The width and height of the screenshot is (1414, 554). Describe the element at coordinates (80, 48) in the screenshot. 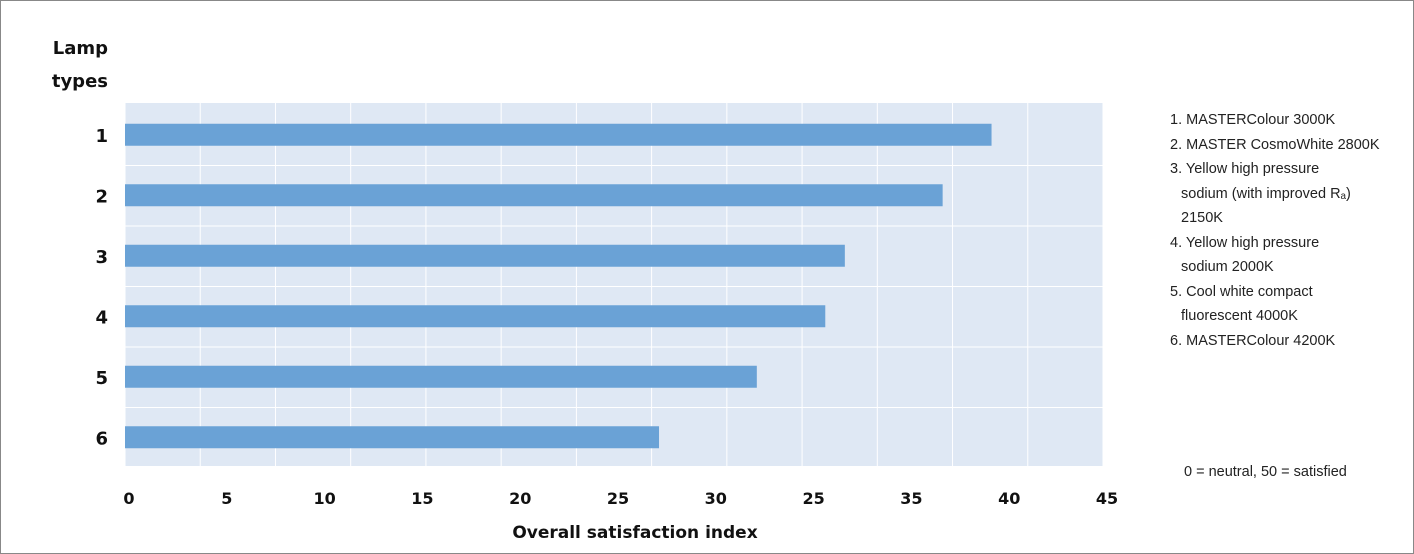

I see `y-axis-title-line1: Lamp` at that location.